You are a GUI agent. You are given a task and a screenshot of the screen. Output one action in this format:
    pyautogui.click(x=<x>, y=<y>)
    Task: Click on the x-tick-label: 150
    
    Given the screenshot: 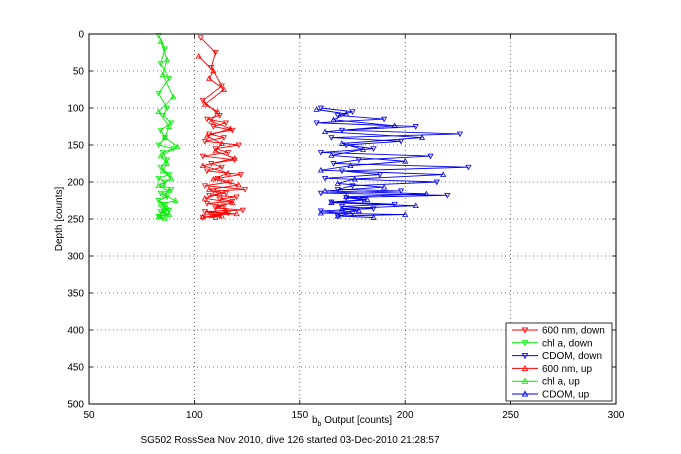 What is the action you would take?
    pyautogui.click(x=299, y=415)
    